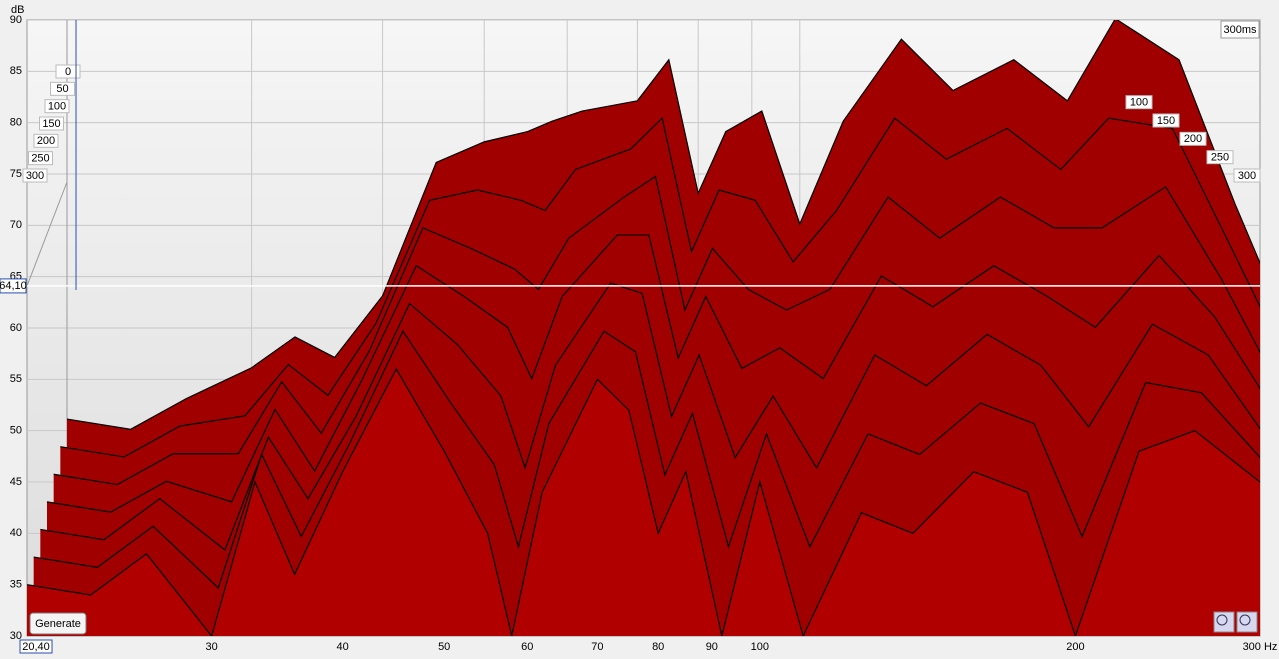 Image resolution: width=1279 pixels, height=659 pixels. I want to click on z-tick-label: 0, so click(68, 72).